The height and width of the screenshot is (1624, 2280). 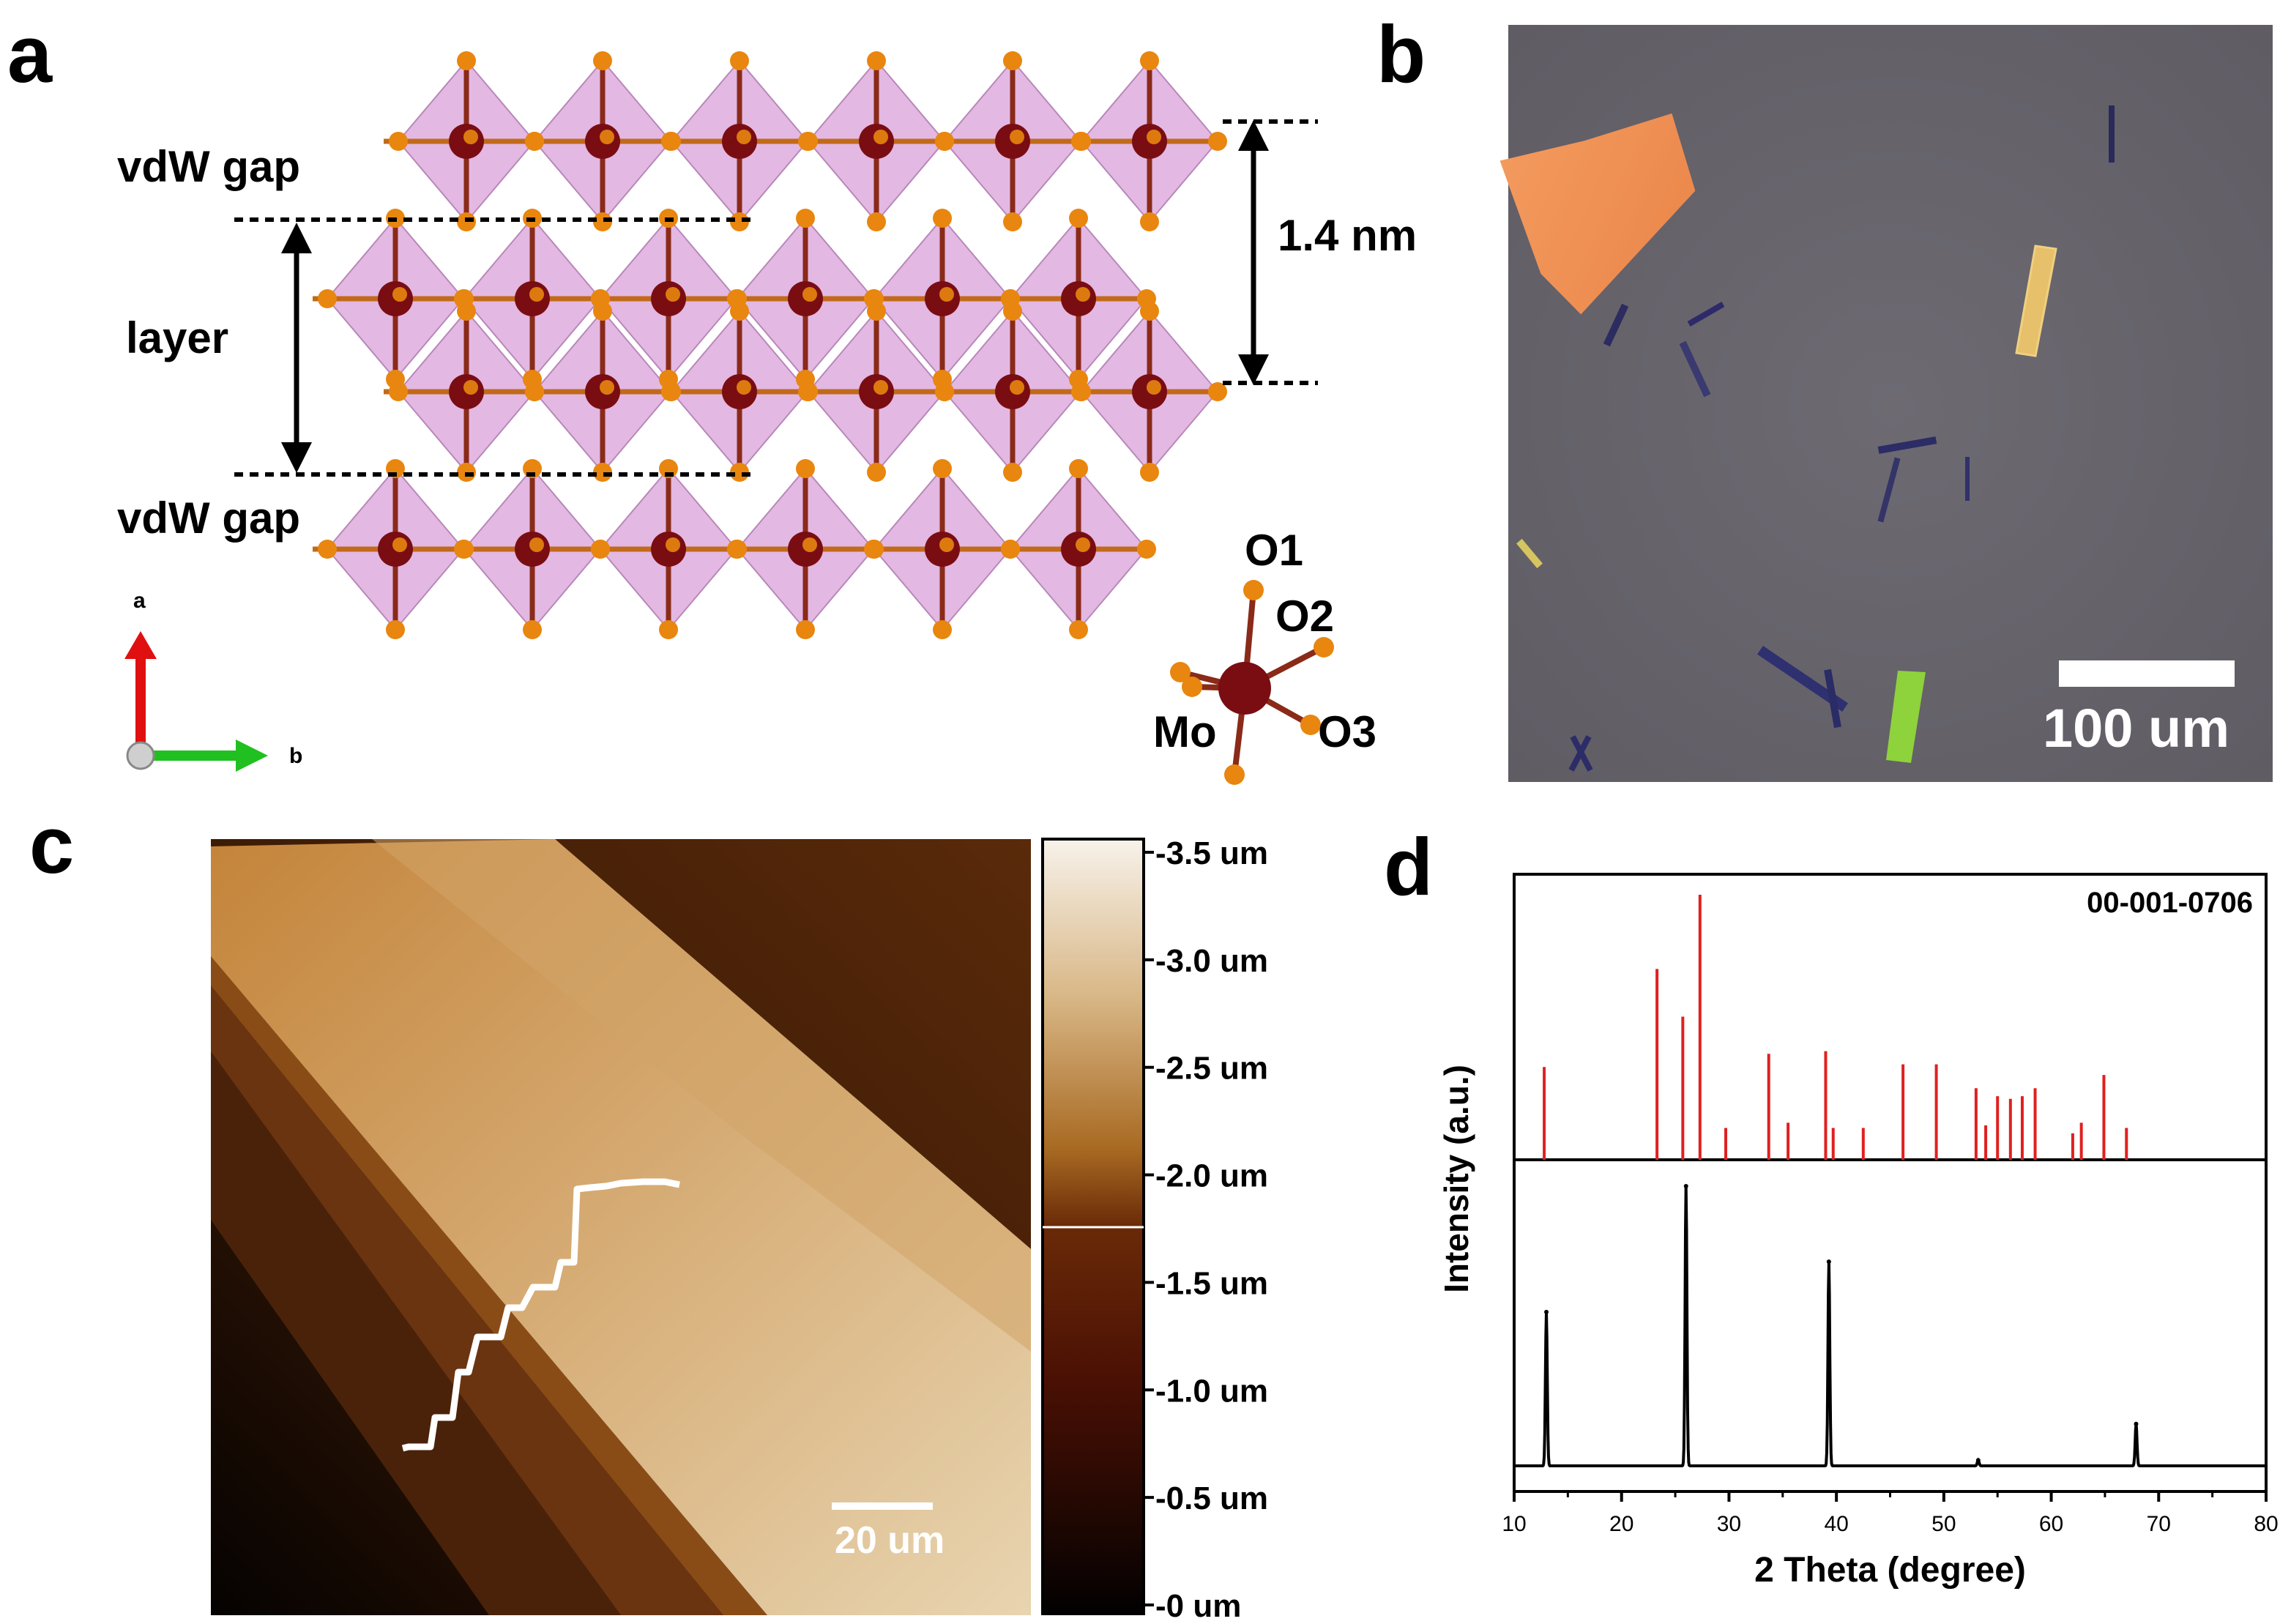 What do you see at coordinates (1890, 1183) in the screenshot?
I see `plot-frame` at bounding box center [1890, 1183].